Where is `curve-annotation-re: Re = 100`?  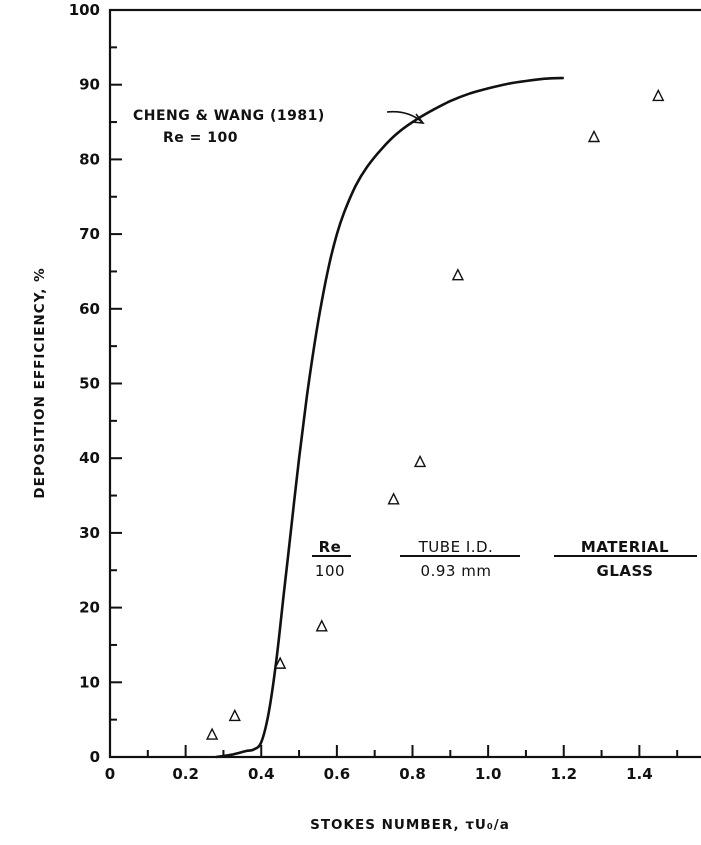 curve-annotation-re: Re = 100 is located at coordinates (200, 138).